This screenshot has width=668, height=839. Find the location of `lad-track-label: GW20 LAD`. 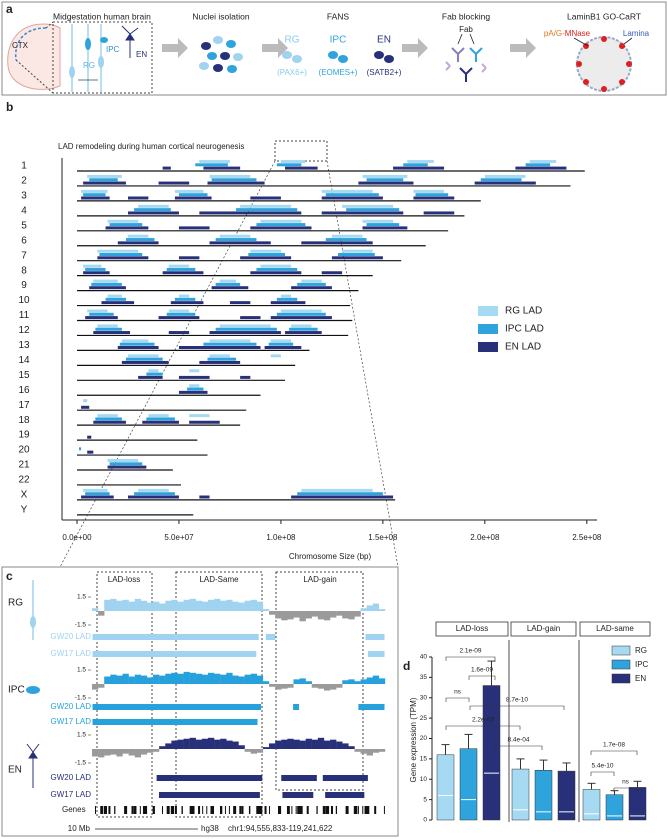

lad-track-label: GW20 LAD is located at coordinates (71, 706).